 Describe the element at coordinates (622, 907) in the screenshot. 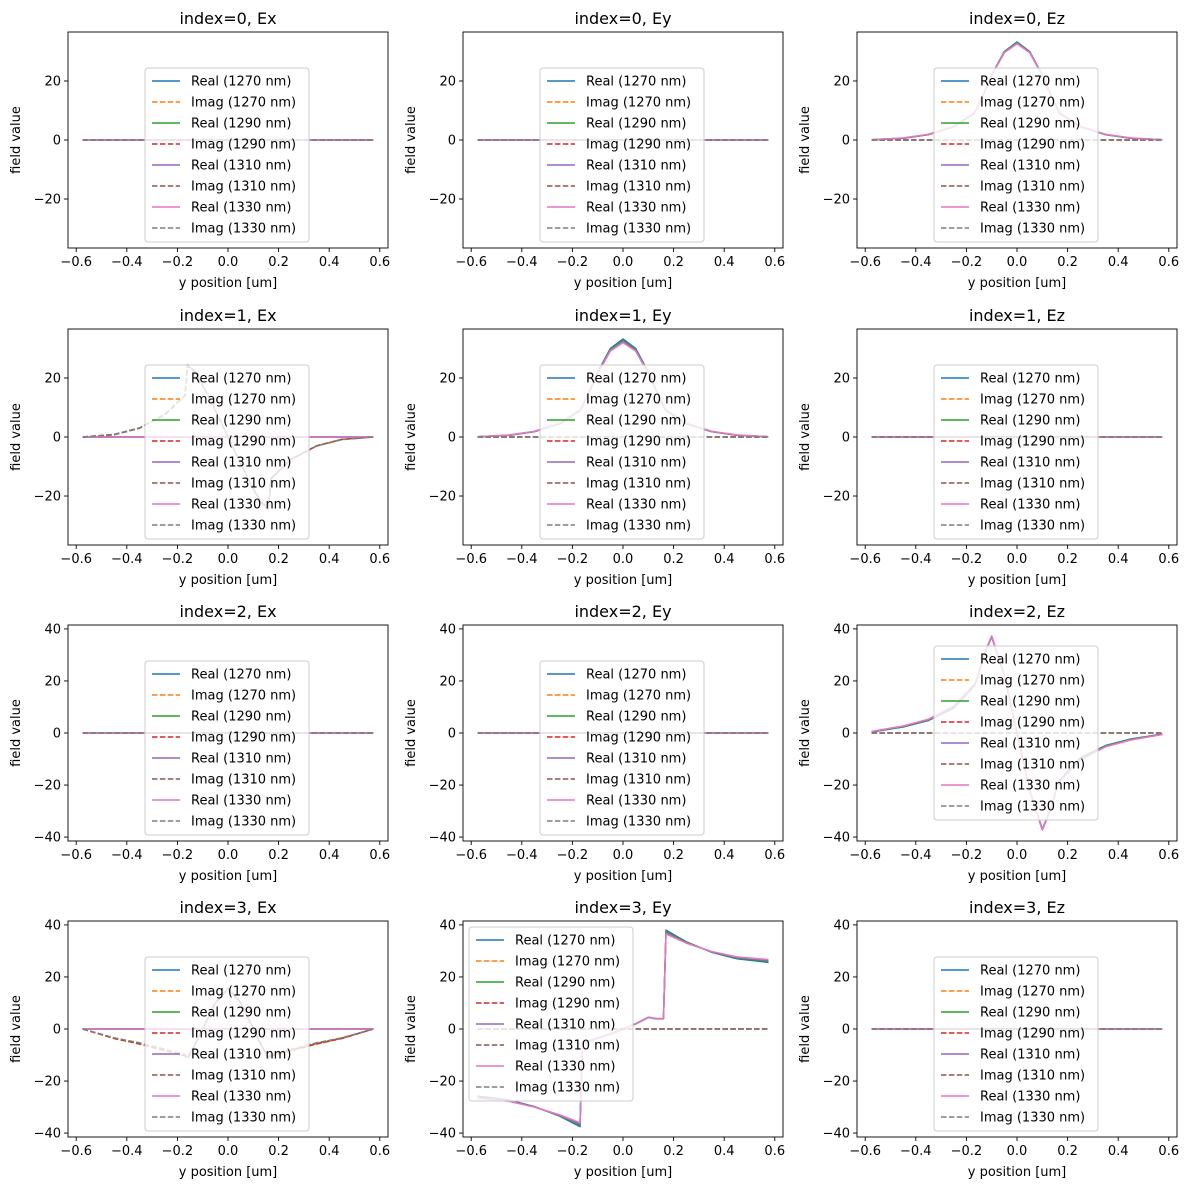

I see `subplot-title: index=3, Ey` at that location.